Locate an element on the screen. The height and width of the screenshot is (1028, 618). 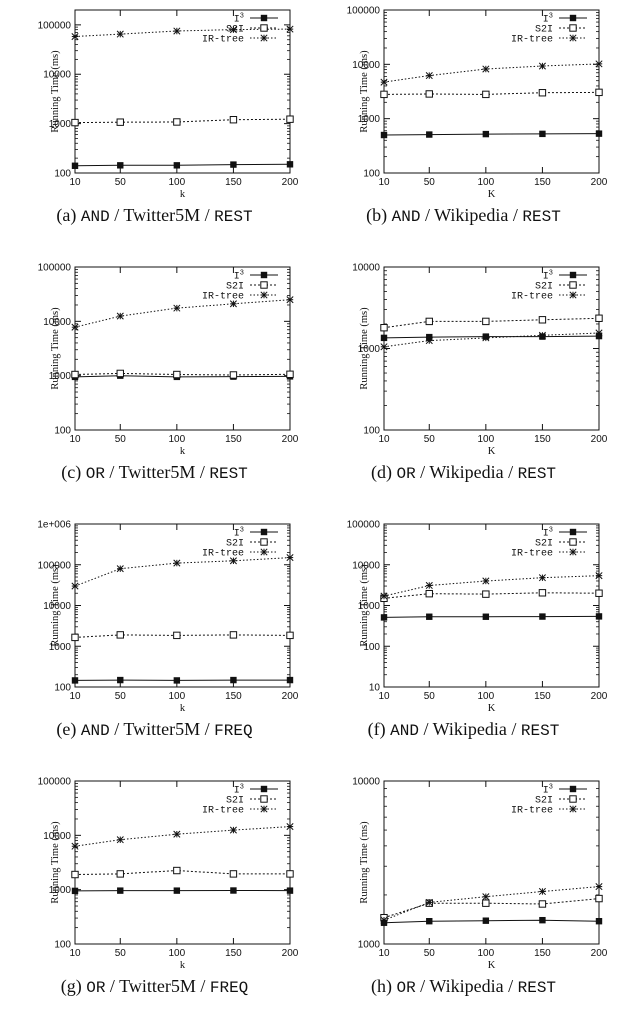
caption-label: (c) is located at coordinates (71, 472).